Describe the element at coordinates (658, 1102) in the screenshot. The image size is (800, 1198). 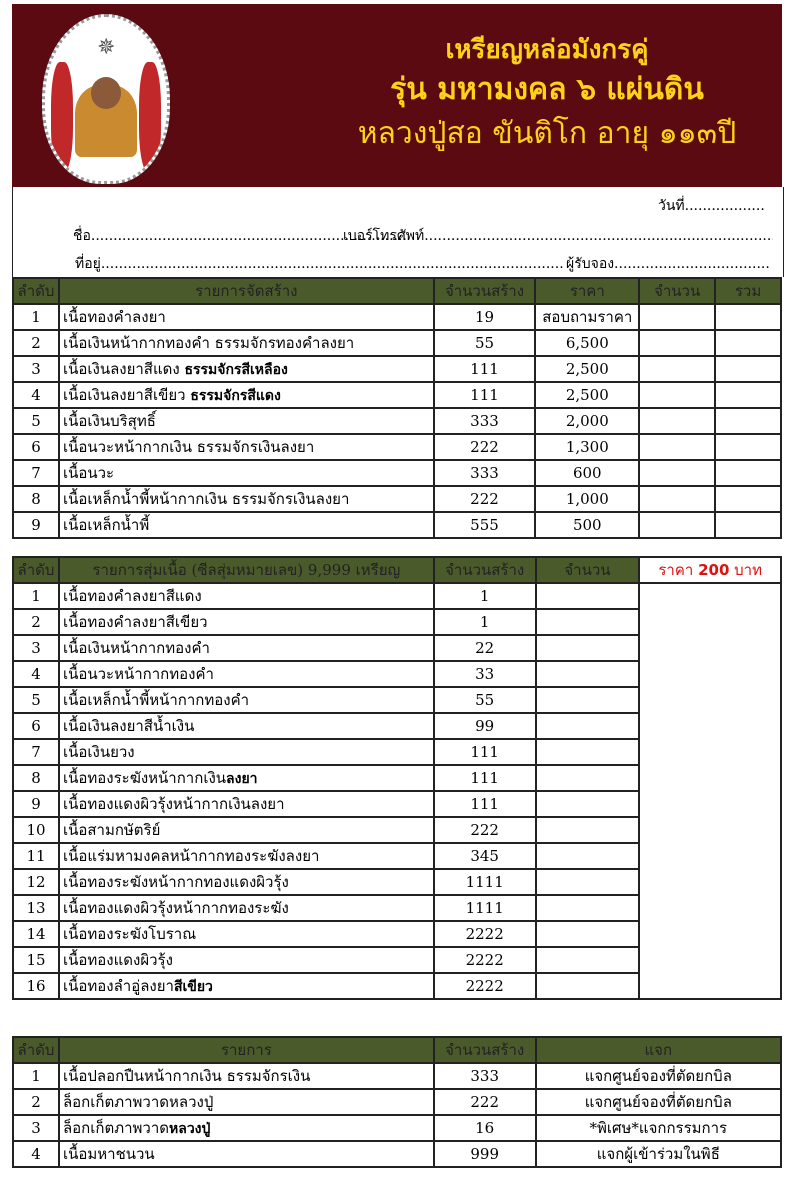
I see `distribution-note: แจกศูนย์จองที่ตัดยกบิล` at that location.